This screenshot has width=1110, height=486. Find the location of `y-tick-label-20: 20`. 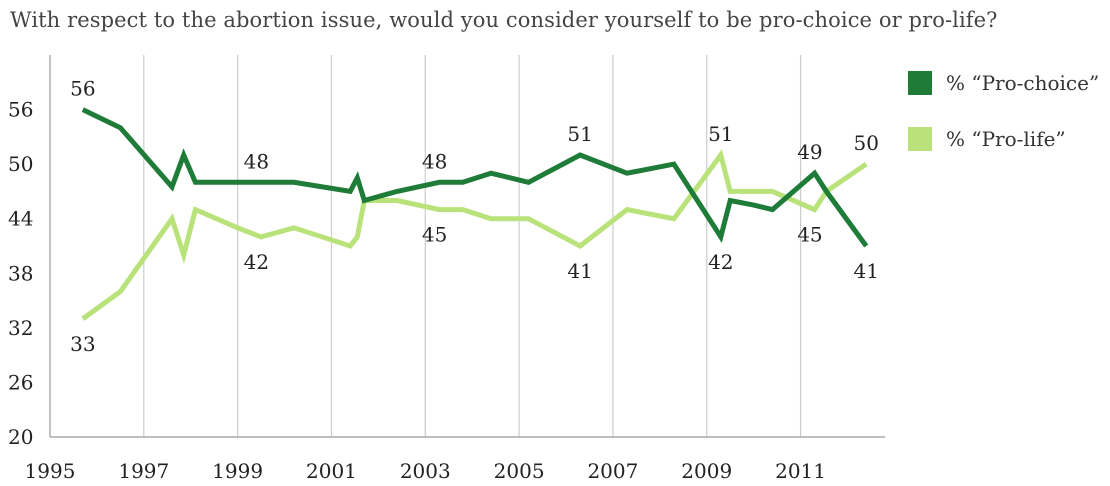

y-tick-label-20: 20 is located at coordinates (20, 437).